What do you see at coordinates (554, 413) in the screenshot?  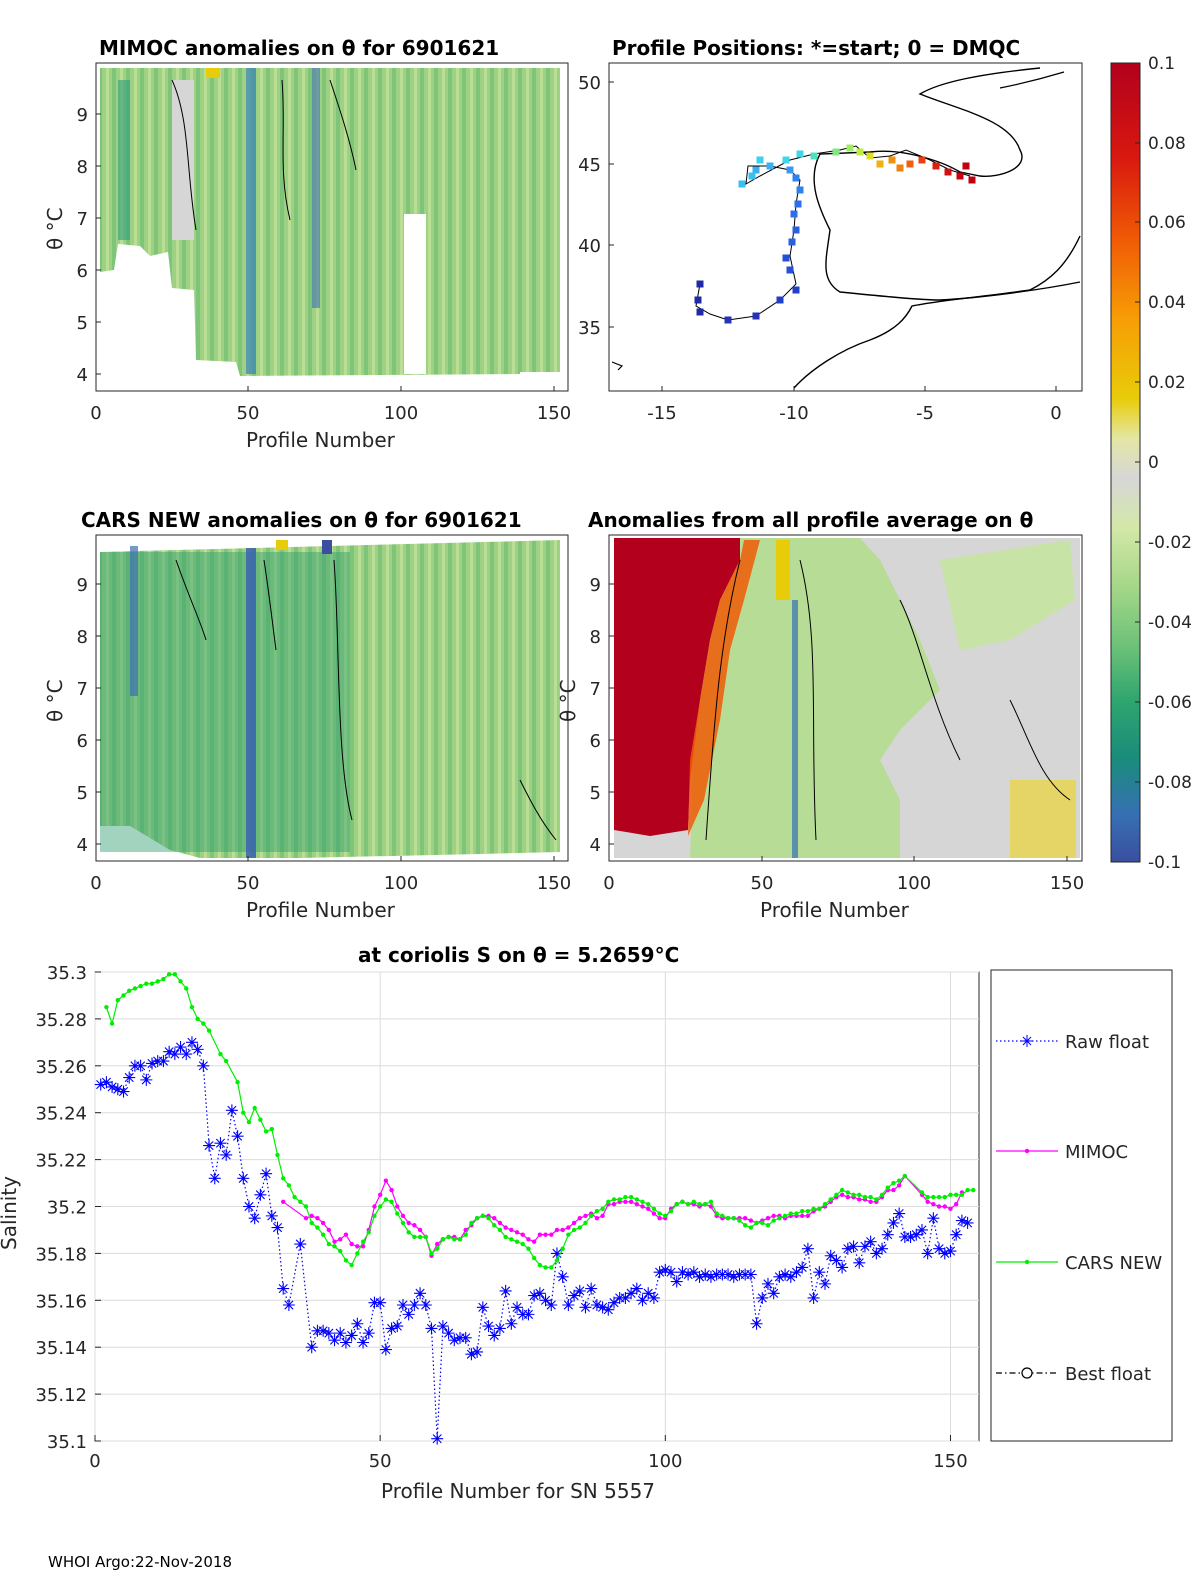 I see `mimoc-x-tick-label: 150` at bounding box center [554, 413].